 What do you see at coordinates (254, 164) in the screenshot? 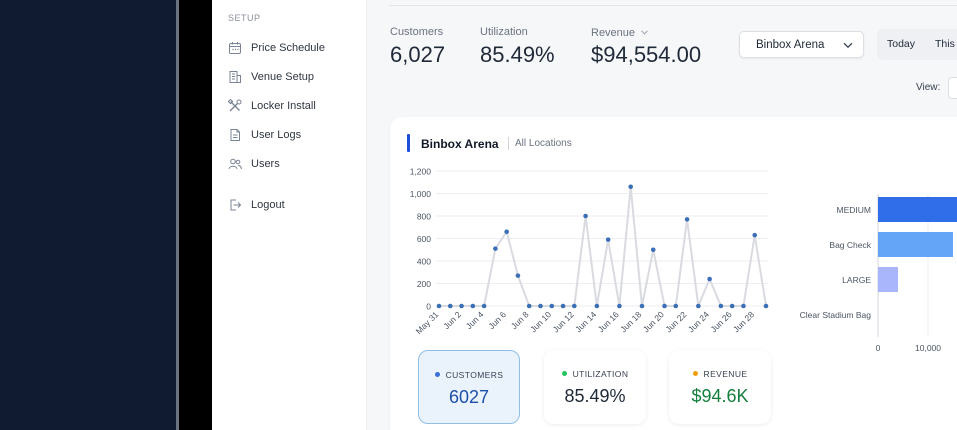
I see `sidebar-item-users: Users` at bounding box center [254, 164].